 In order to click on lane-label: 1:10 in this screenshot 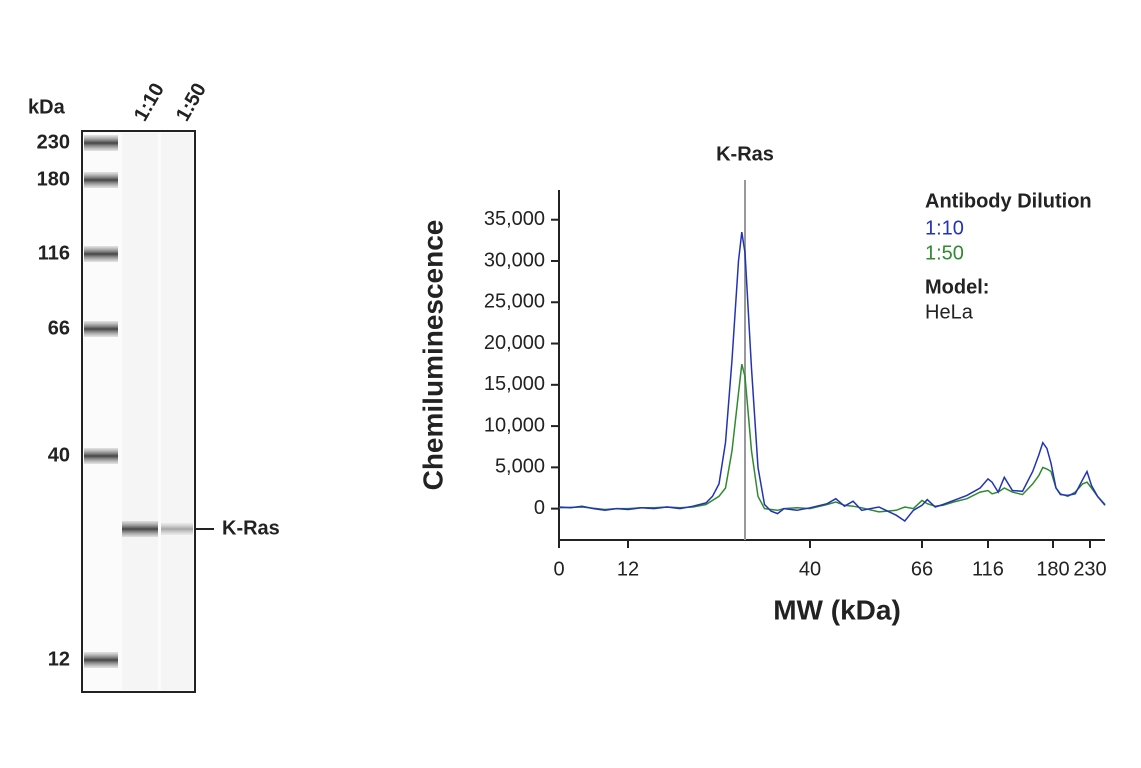, I will do `click(149, 102)`.